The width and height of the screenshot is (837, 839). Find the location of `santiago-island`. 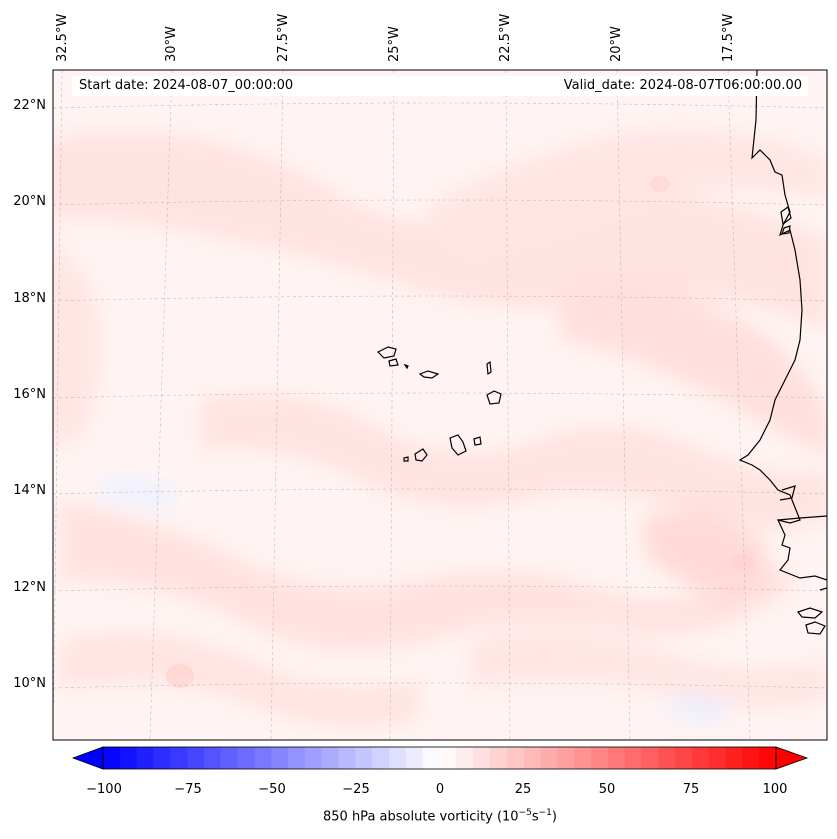

santiago-island is located at coordinates (458, 445).